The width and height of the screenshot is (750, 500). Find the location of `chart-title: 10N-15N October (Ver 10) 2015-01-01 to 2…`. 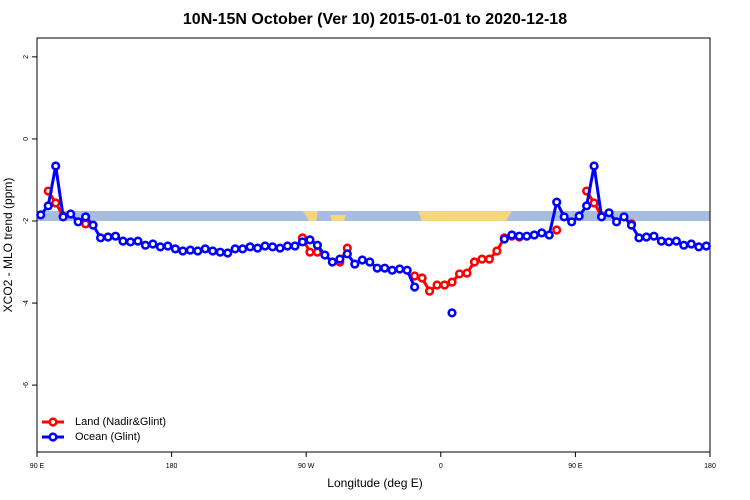

chart-title: 10N-15N October (Ver 10) 2015-01-01 to 2… is located at coordinates (375, 19).